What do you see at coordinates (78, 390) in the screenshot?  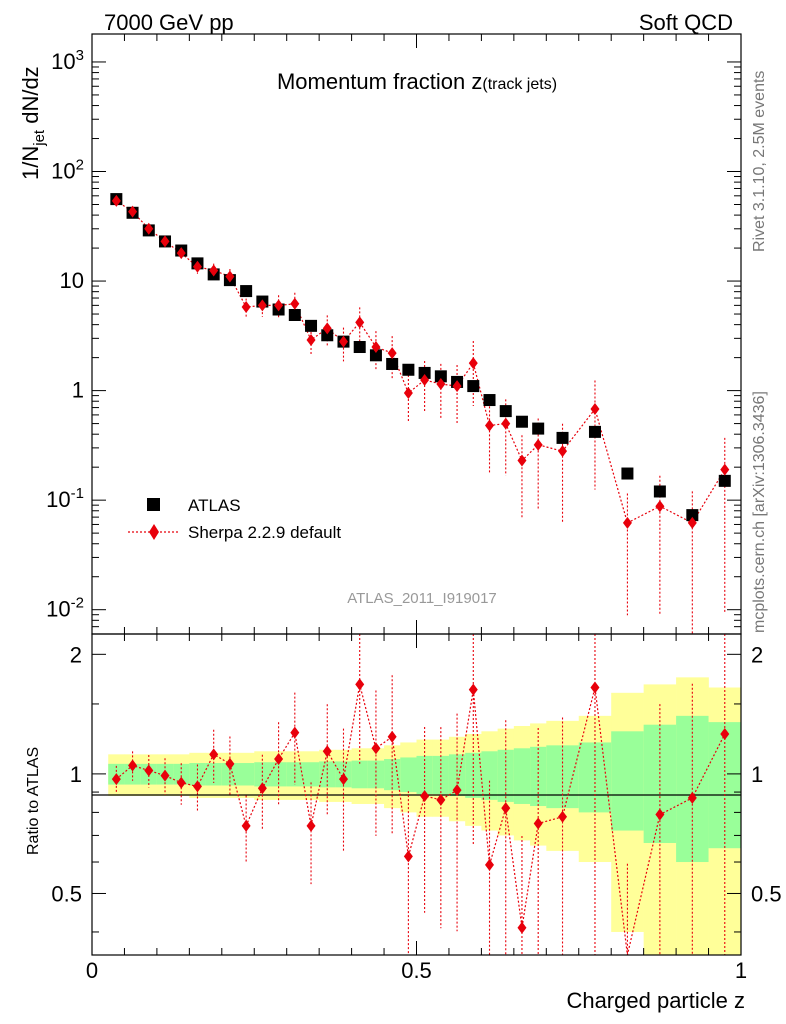 I see `main-ytick-label: 1` at bounding box center [78, 390].